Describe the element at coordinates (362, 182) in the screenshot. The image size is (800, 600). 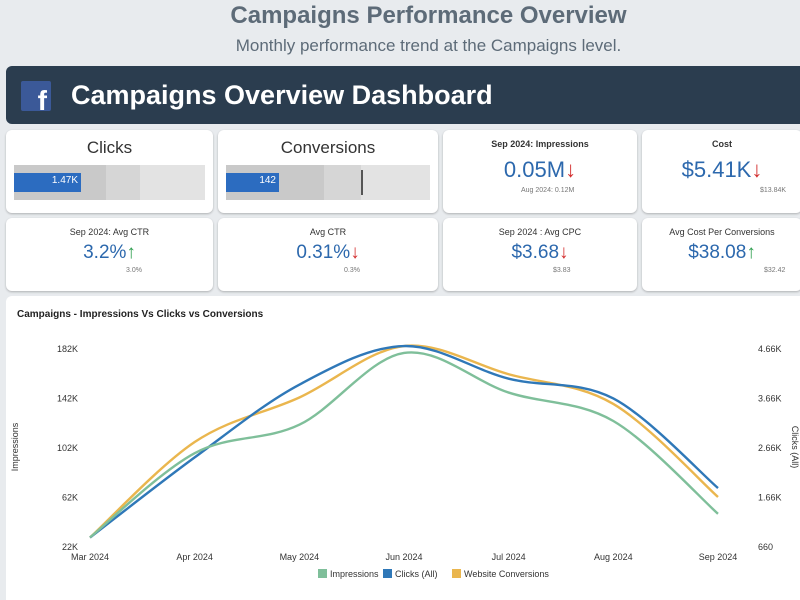
I see `conversions-target-marker` at that location.